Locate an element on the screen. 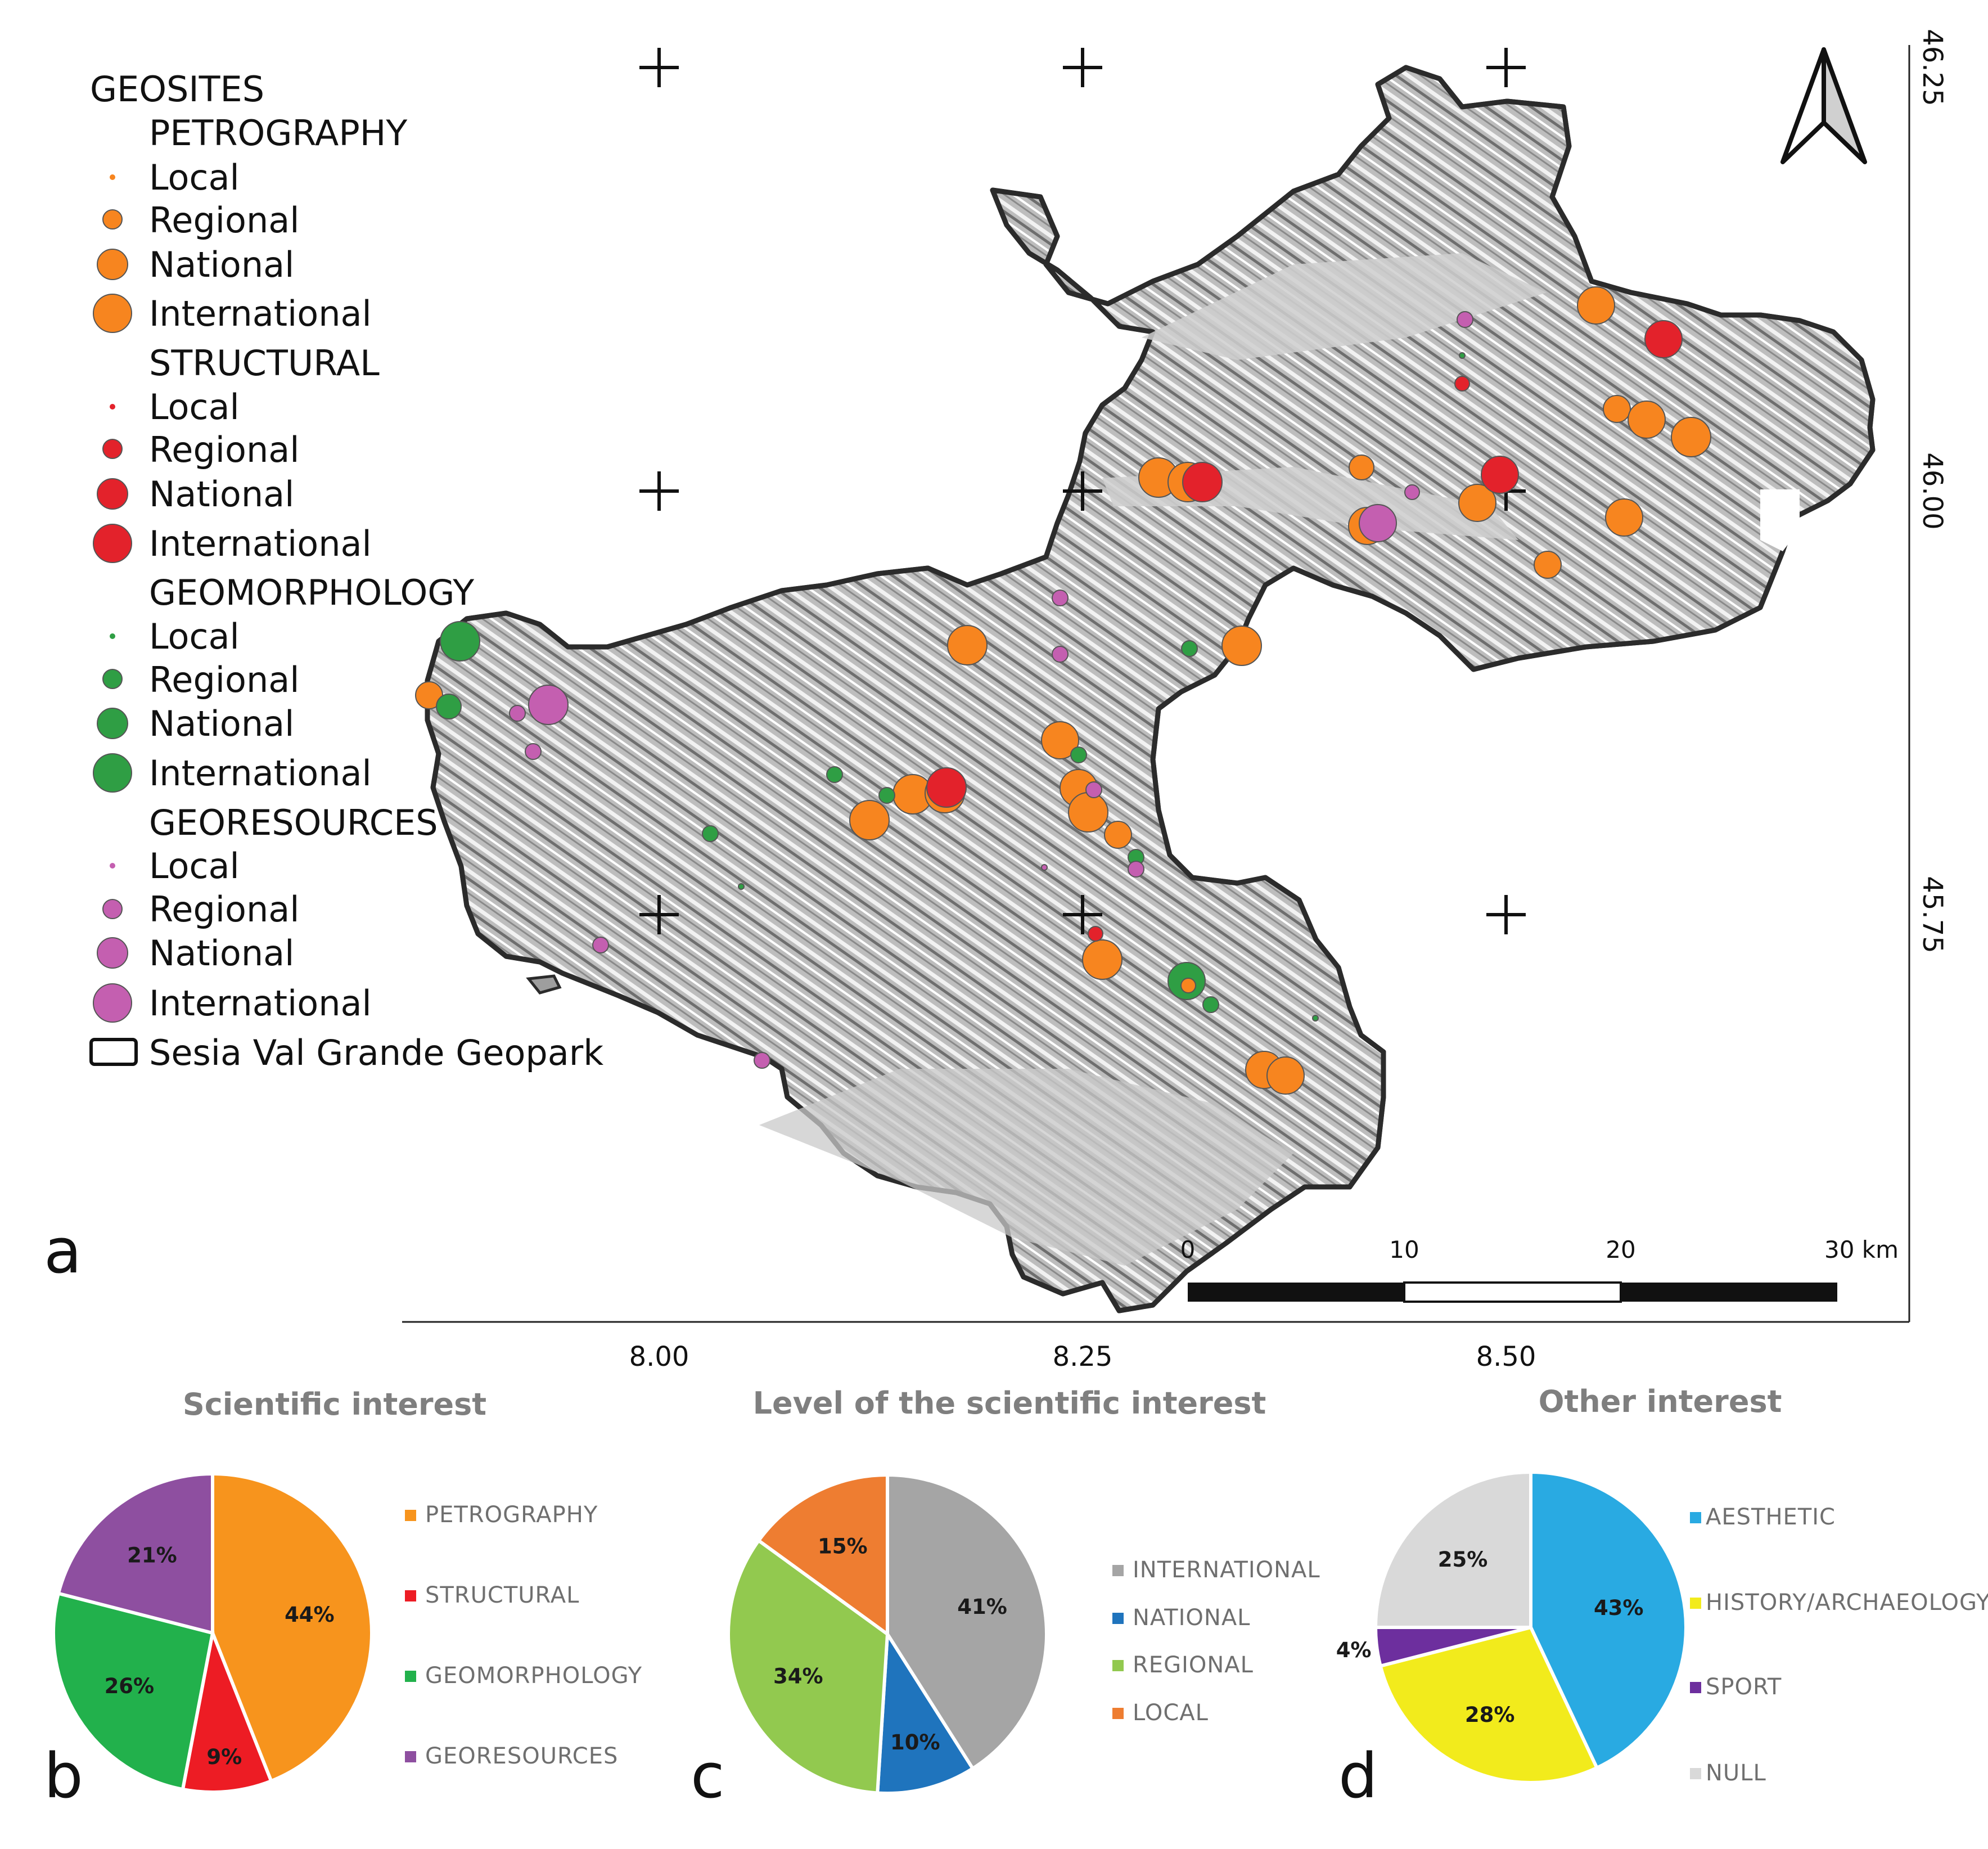  pie-slice-petrography is located at coordinates (292, 1628).